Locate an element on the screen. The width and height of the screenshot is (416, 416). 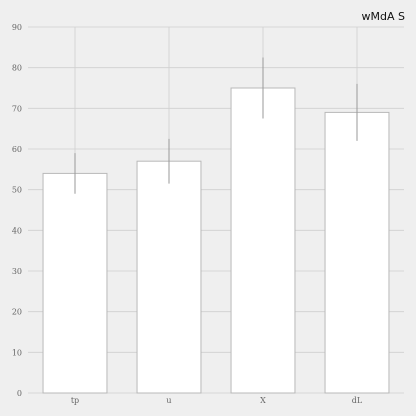
y-tick-label: 80 is located at coordinates (17, 68).